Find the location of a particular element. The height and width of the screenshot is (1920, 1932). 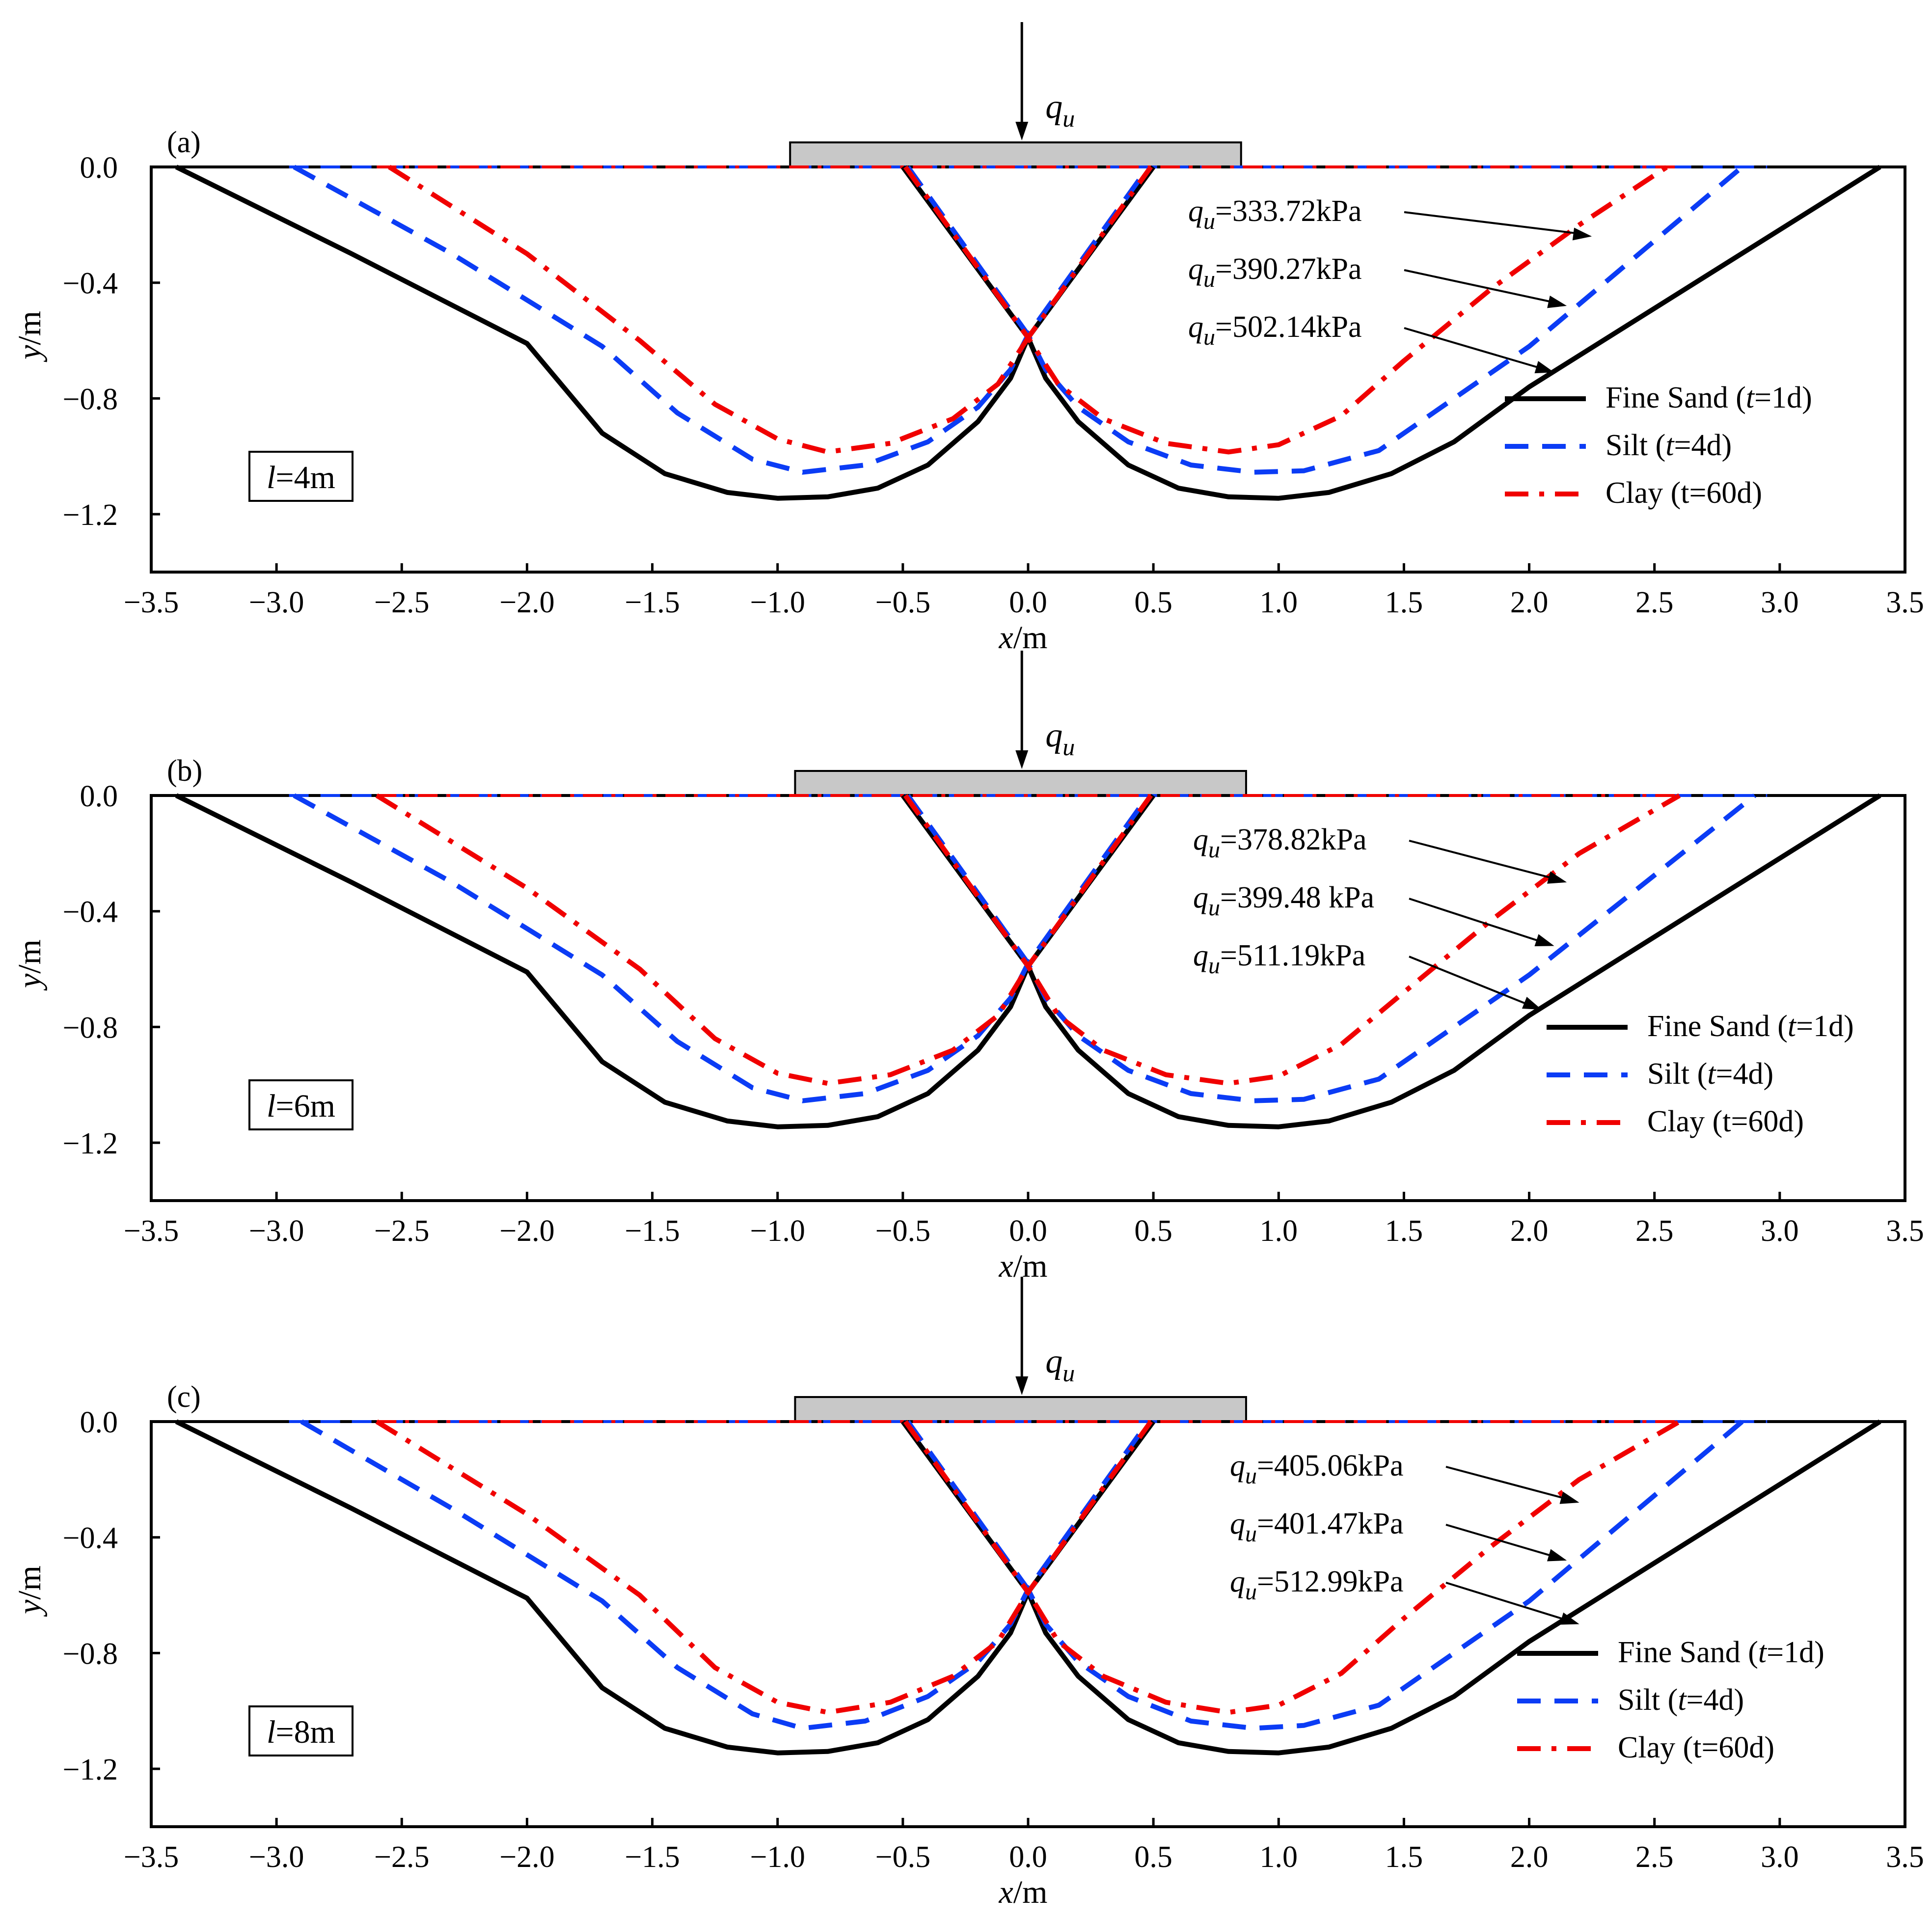

pile-length-label: l=4m is located at coordinates (301, 478).